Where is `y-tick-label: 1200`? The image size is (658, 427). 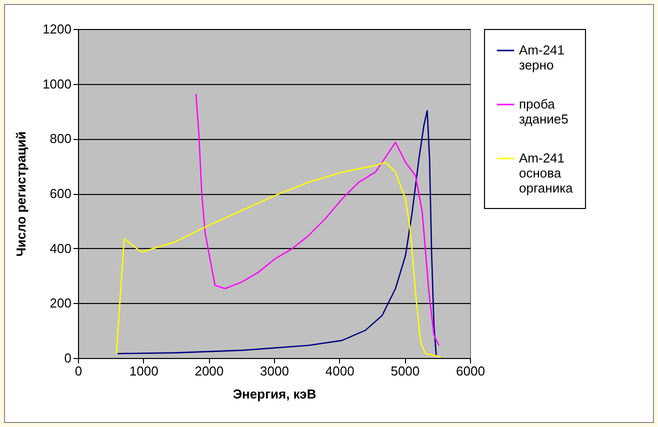
y-tick-label: 1200 is located at coordinates (57, 29).